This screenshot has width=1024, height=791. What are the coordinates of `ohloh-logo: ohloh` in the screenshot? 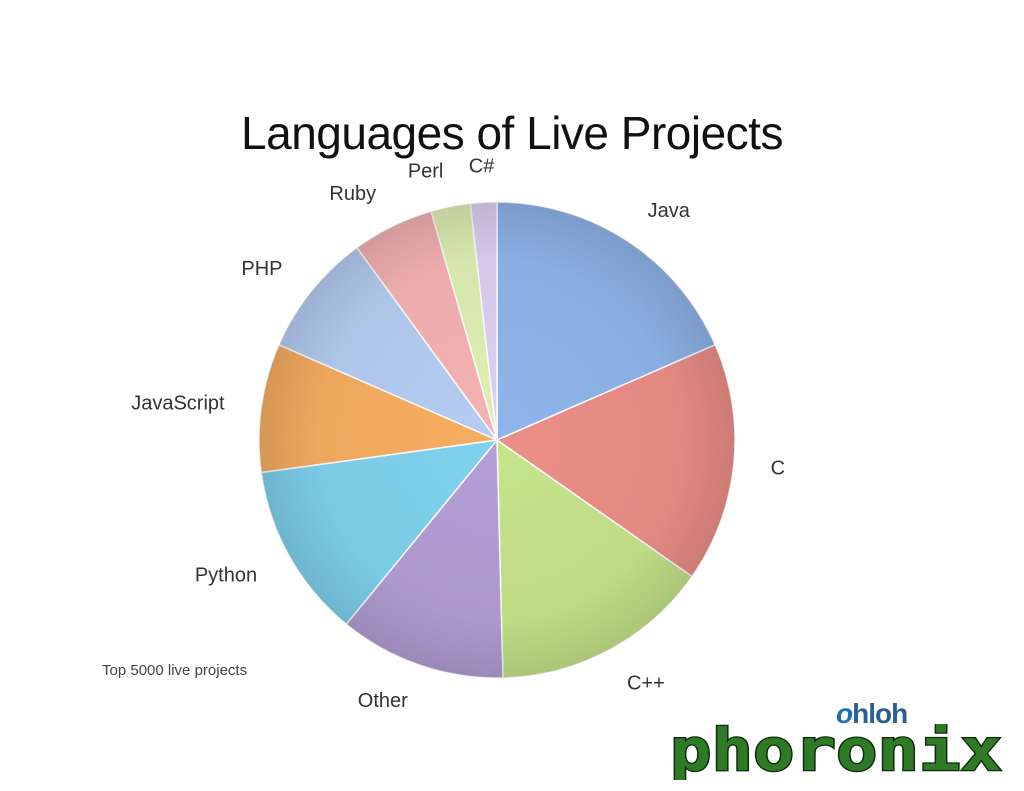 It's located at (872, 714).